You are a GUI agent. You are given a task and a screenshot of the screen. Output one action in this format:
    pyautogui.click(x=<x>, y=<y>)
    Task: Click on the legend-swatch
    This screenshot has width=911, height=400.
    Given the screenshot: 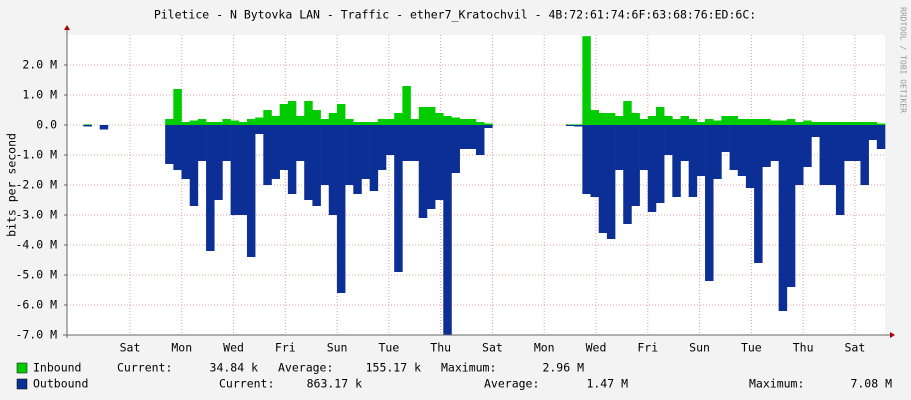 What is the action you would take?
    pyautogui.click(x=22, y=368)
    